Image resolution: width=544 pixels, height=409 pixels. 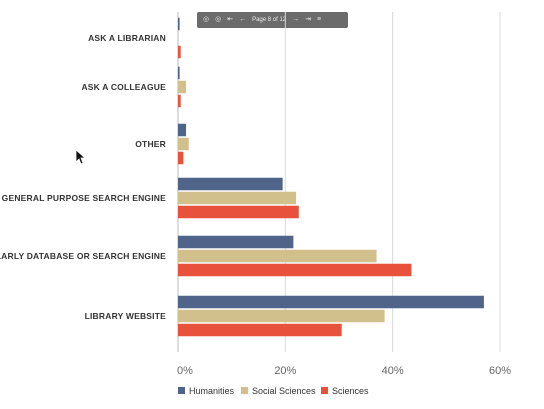 What do you see at coordinates (80, 157) in the screenshot?
I see `mouse-cursor-icon` at bounding box center [80, 157].